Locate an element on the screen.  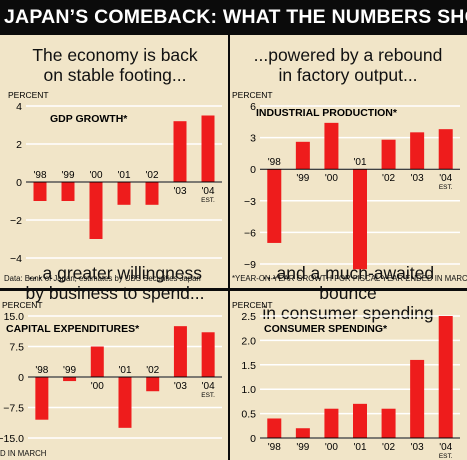
y-tick-label: 1.0 is located at coordinates (248, 390).